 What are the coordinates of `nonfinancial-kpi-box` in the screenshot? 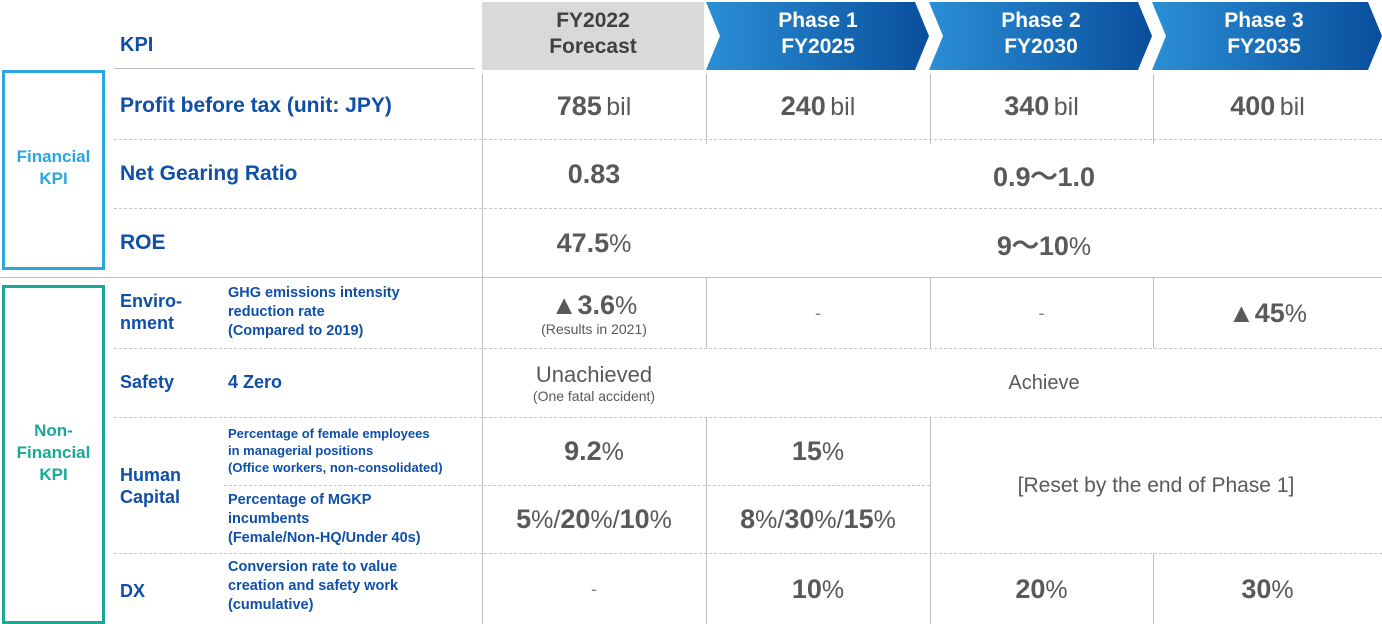 It's located at (53, 454).